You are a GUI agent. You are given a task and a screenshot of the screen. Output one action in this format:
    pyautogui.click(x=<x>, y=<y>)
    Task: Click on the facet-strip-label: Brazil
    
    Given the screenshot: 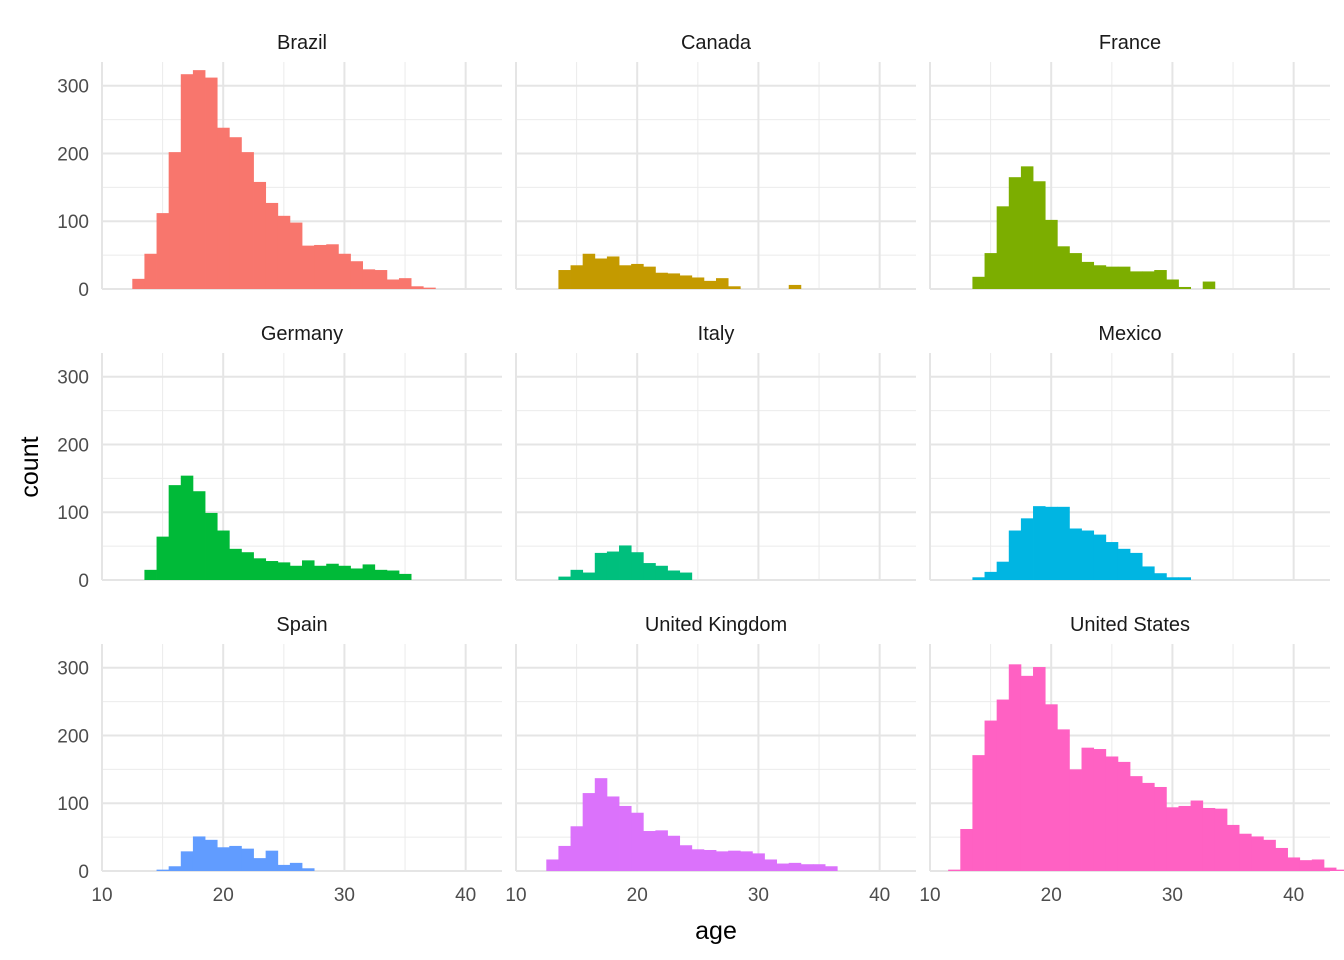 What is the action you would take?
    pyautogui.click(x=302, y=43)
    